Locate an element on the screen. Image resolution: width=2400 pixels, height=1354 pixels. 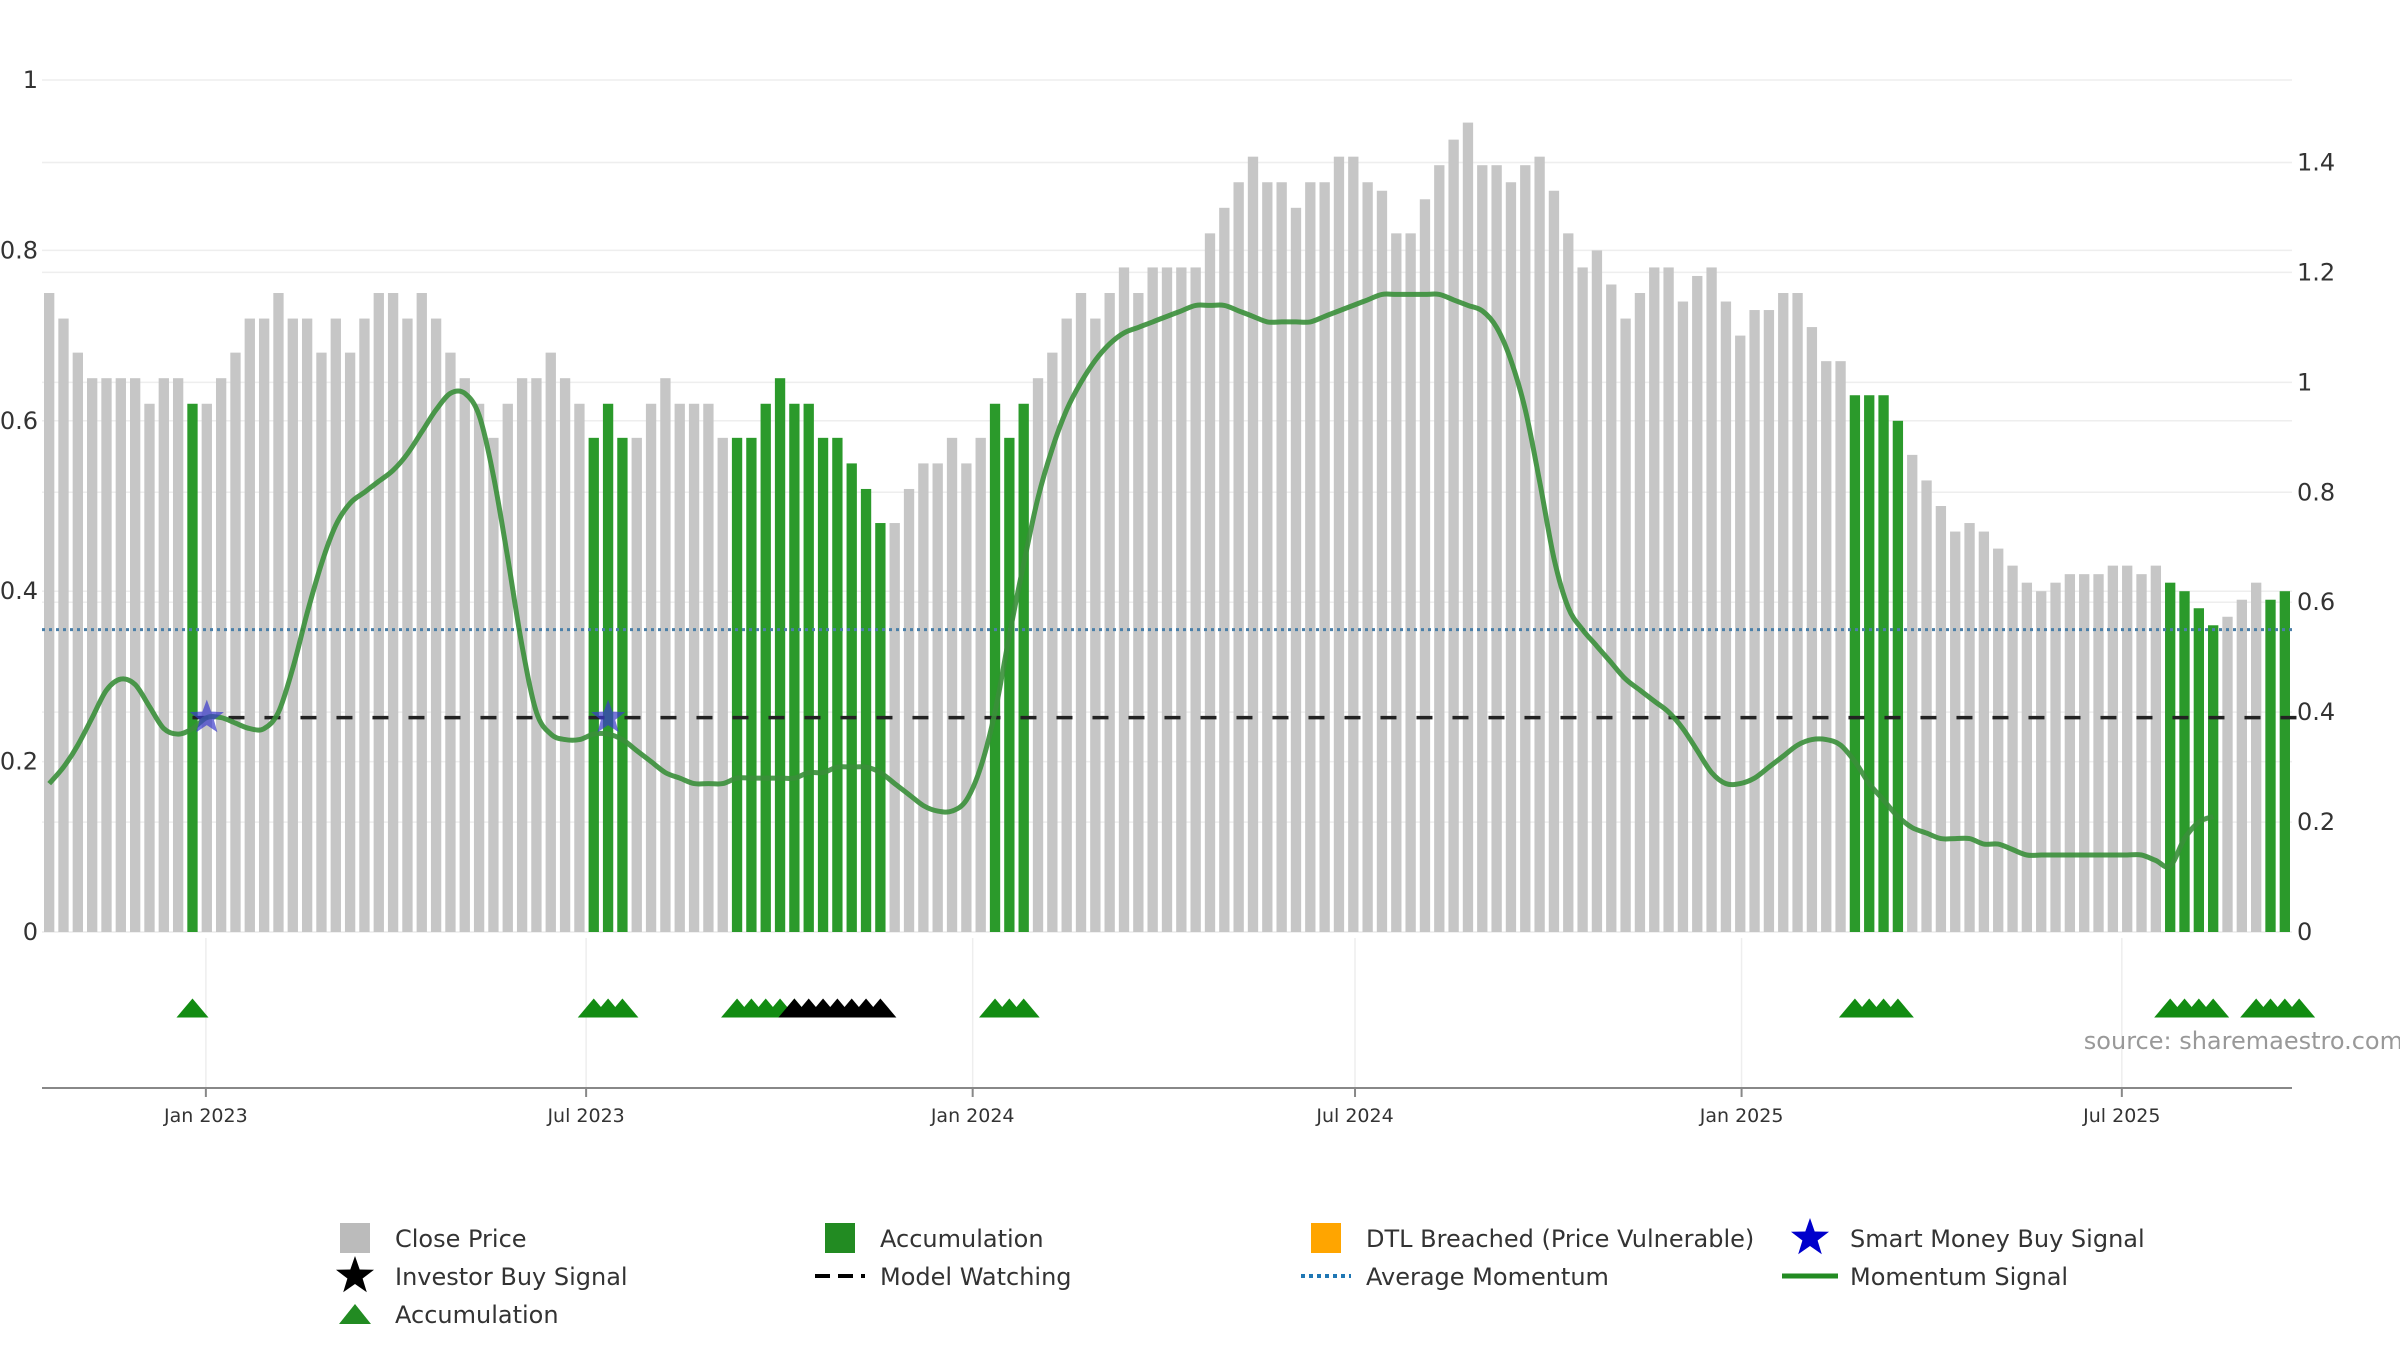
legend-label: Accumulation is located at coordinates (962, 1239).